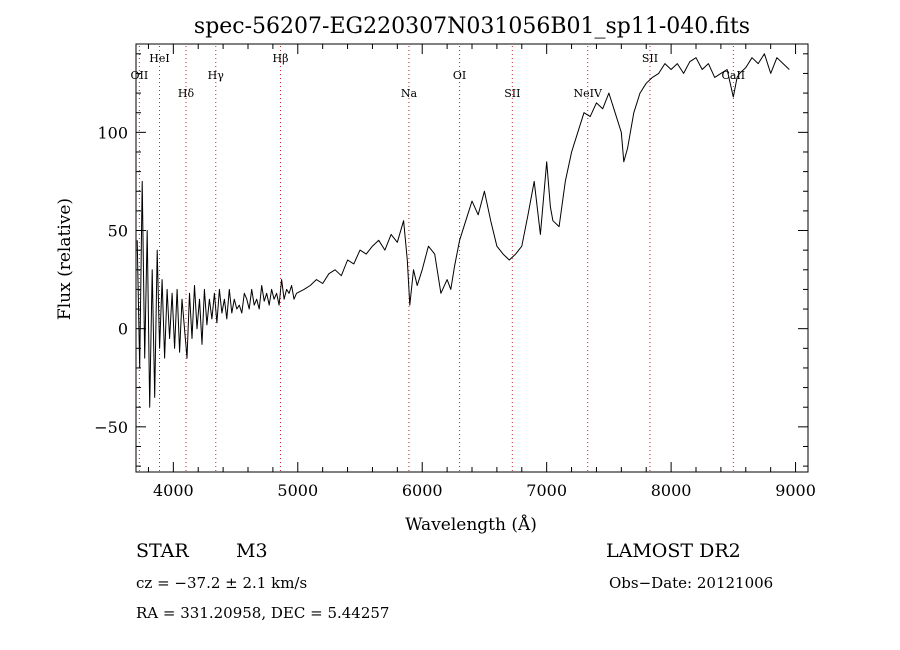 Image resolution: width=900 pixels, height=650 pixels. I want to click on spectral-line-label: NeIV, so click(588, 93).